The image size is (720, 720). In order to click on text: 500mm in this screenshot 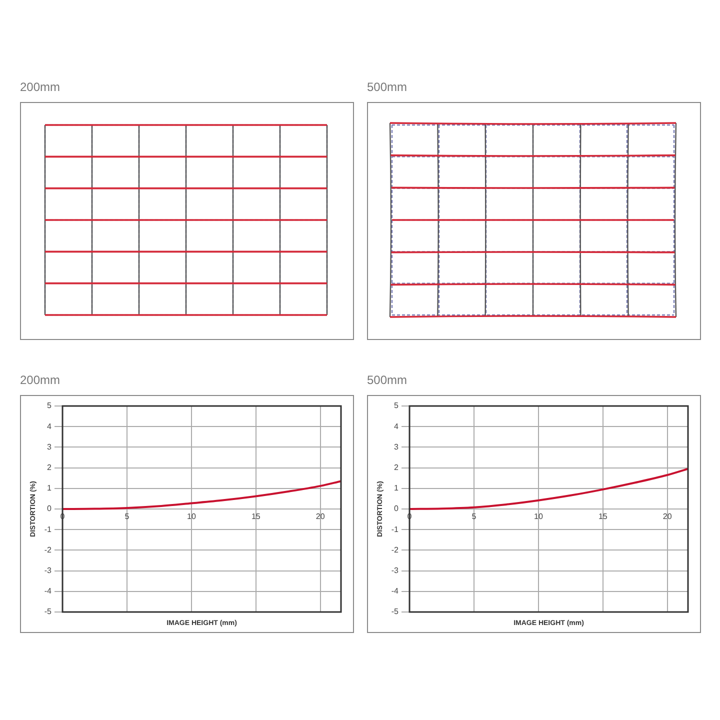, I will do `click(387, 88)`.